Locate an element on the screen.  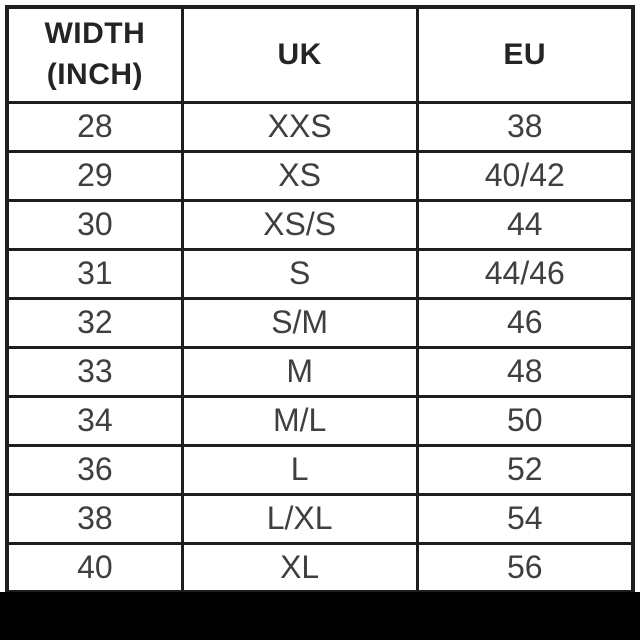
table-row: 30 XS/S 44 is located at coordinates (320, 224).